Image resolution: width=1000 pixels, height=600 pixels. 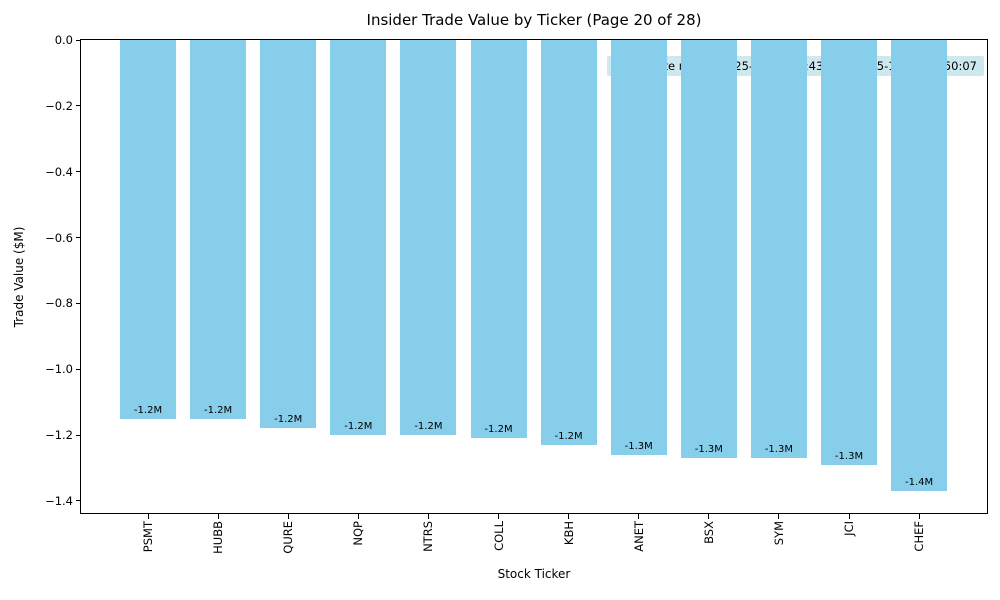 What do you see at coordinates (59, 369) in the screenshot?
I see `y-tick-label: −1.0` at bounding box center [59, 369].